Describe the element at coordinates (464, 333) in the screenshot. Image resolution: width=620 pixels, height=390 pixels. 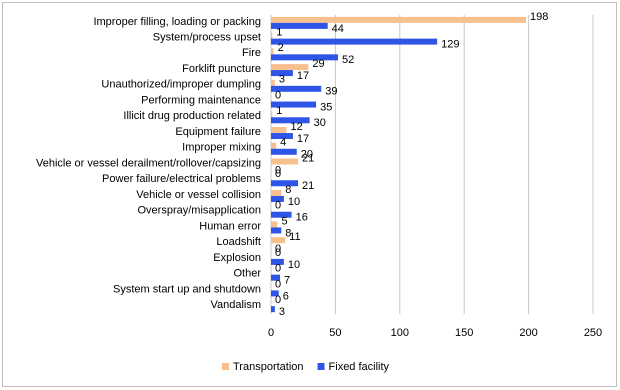
I see `x-tick-label: 150` at that location.